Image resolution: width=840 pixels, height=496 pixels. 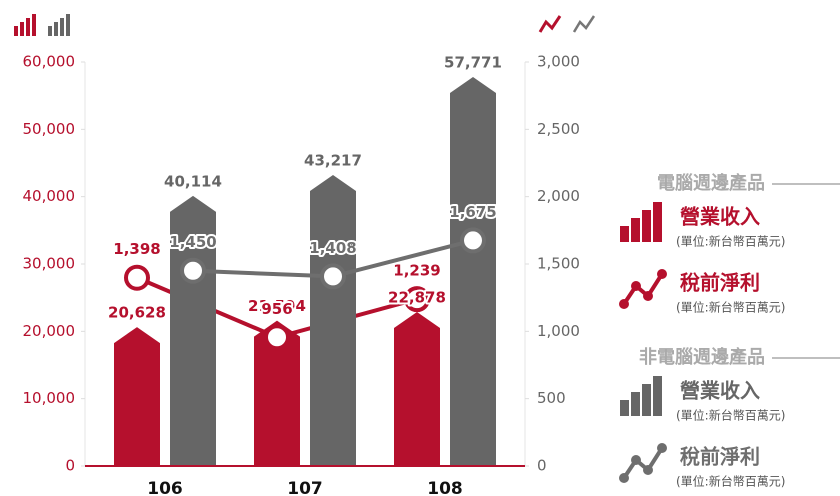 What do you see at coordinates (136, 249) in the screenshot?
I see `value-label: 1,398` at bounding box center [136, 249].